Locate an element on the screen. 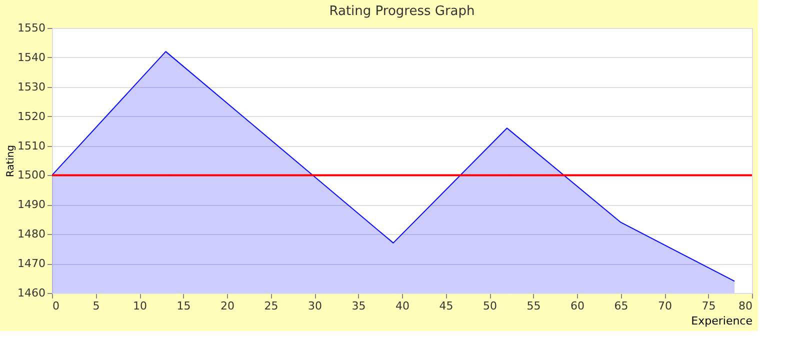 The image size is (790, 350). x-tick-label: 50 is located at coordinates (490, 306).